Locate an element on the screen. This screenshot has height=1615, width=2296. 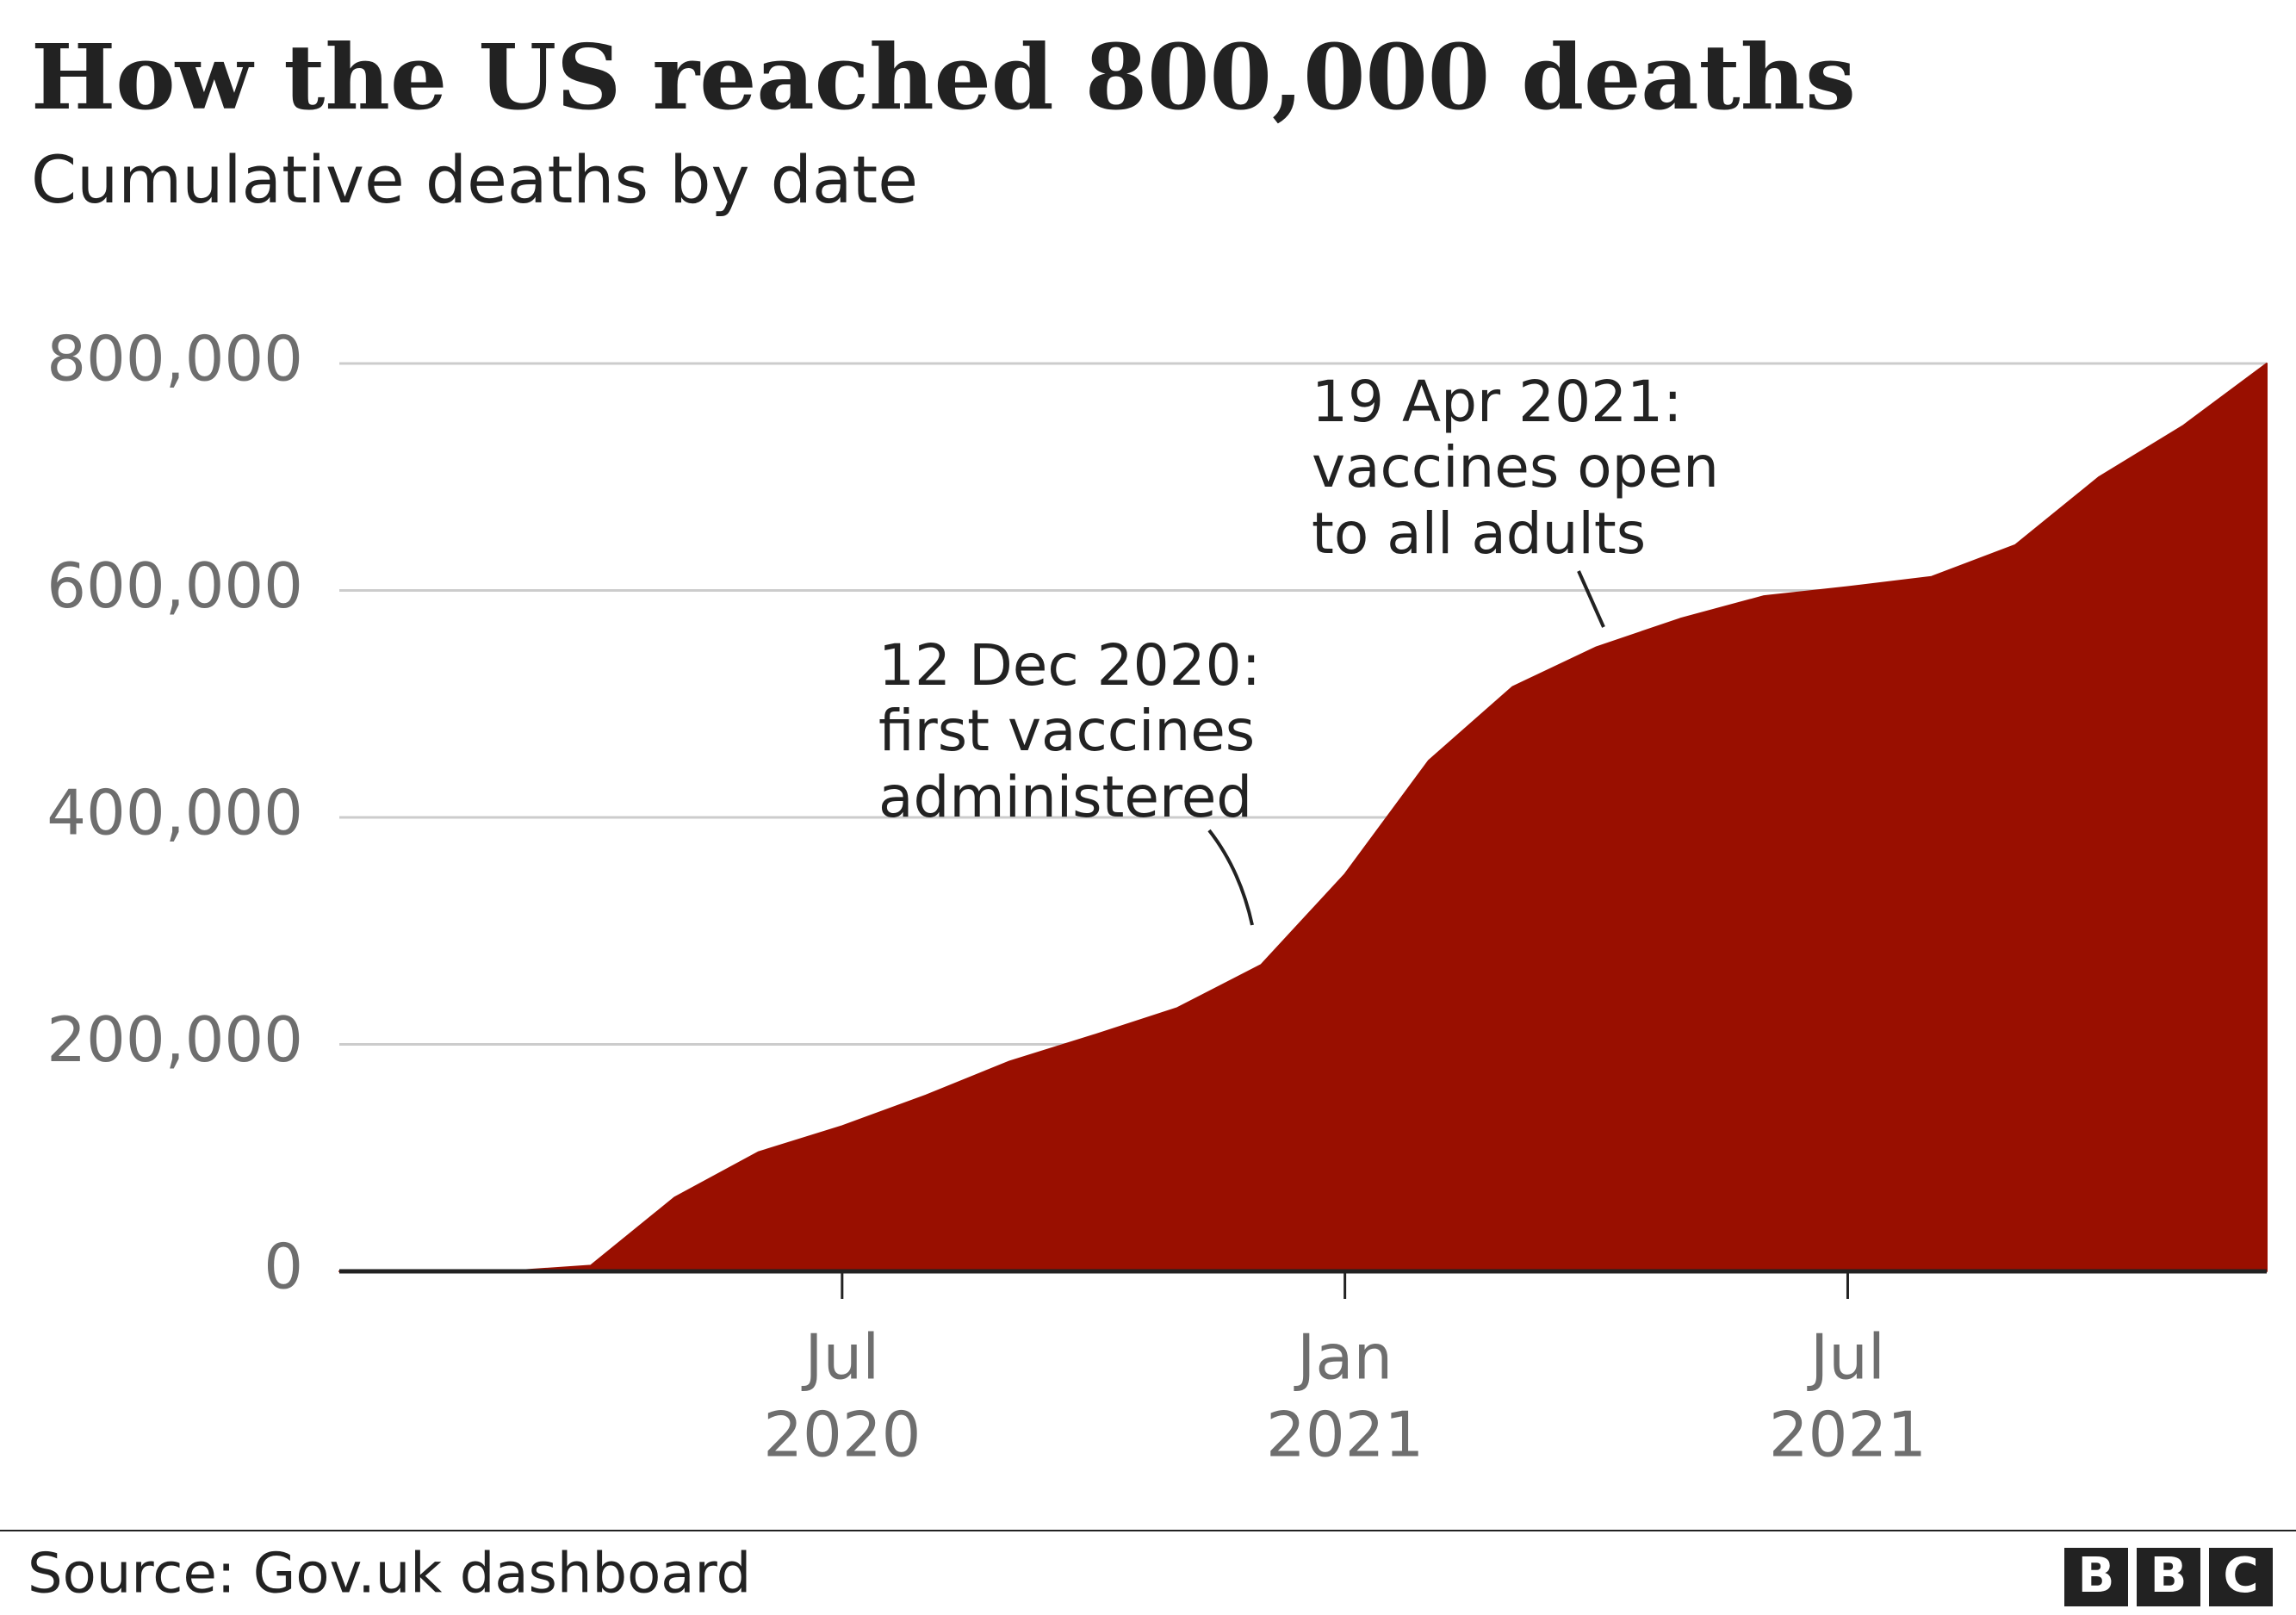
chart-title: How the US reached 800,000 deaths is located at coordinates (943, 77).